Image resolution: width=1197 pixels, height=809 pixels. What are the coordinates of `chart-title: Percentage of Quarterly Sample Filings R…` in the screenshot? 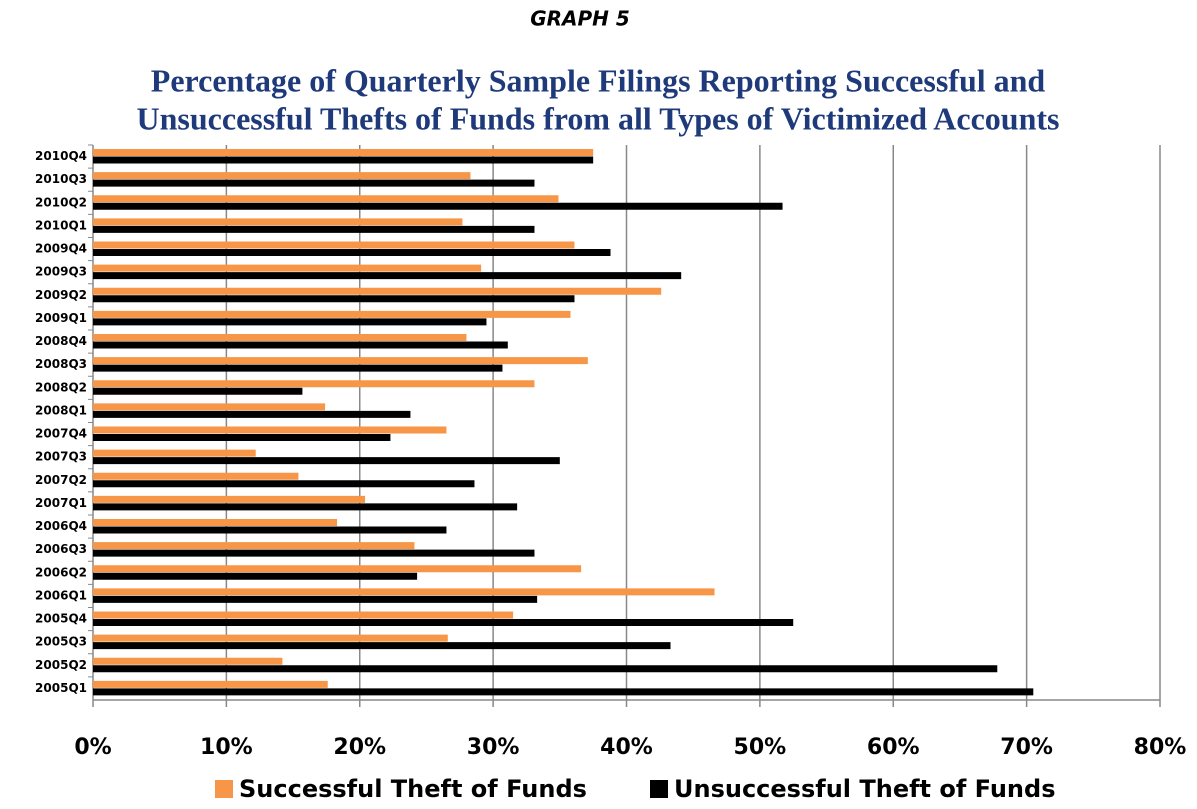 It's located at (598, 80).